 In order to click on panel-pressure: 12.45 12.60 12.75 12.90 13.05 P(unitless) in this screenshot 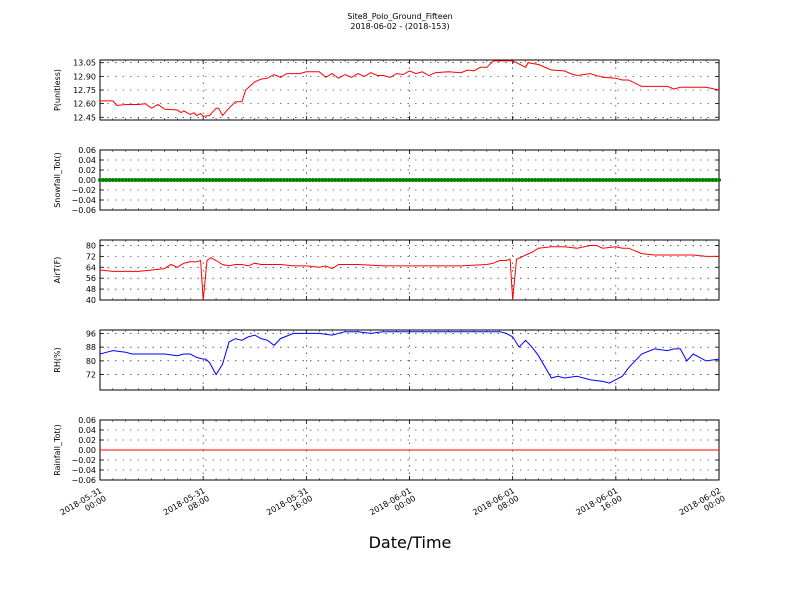, I will do `click(386, 90)`.